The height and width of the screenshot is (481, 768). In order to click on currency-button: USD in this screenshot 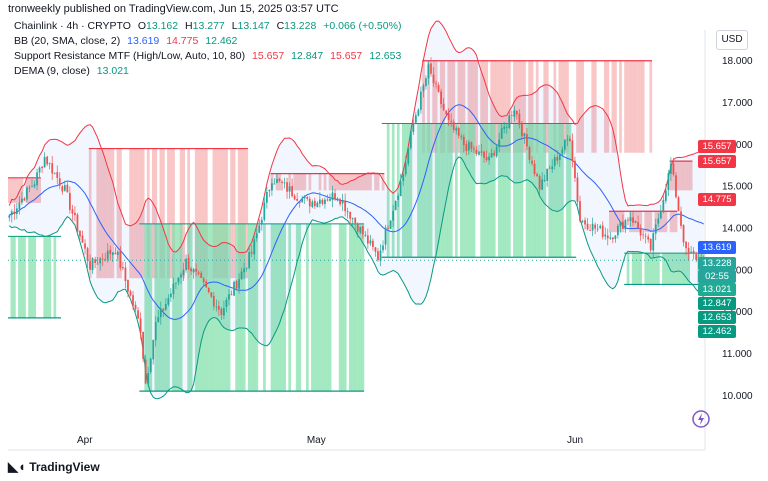, I will do `click(732, 40)`.